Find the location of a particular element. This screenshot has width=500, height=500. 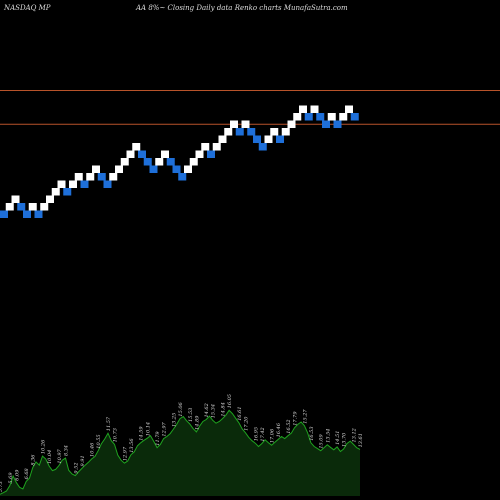

value-label: 10.46 is located at coordinates (93, 449).